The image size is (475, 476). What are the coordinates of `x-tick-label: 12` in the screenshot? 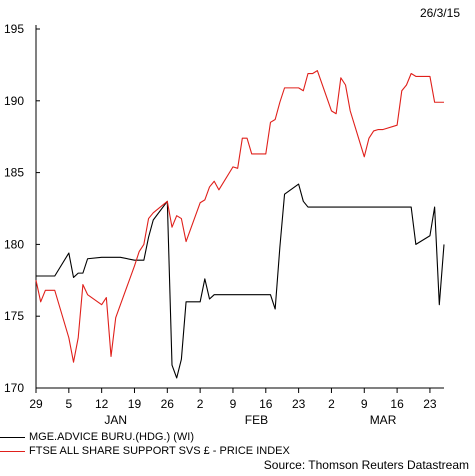 It's located at (102, 404).